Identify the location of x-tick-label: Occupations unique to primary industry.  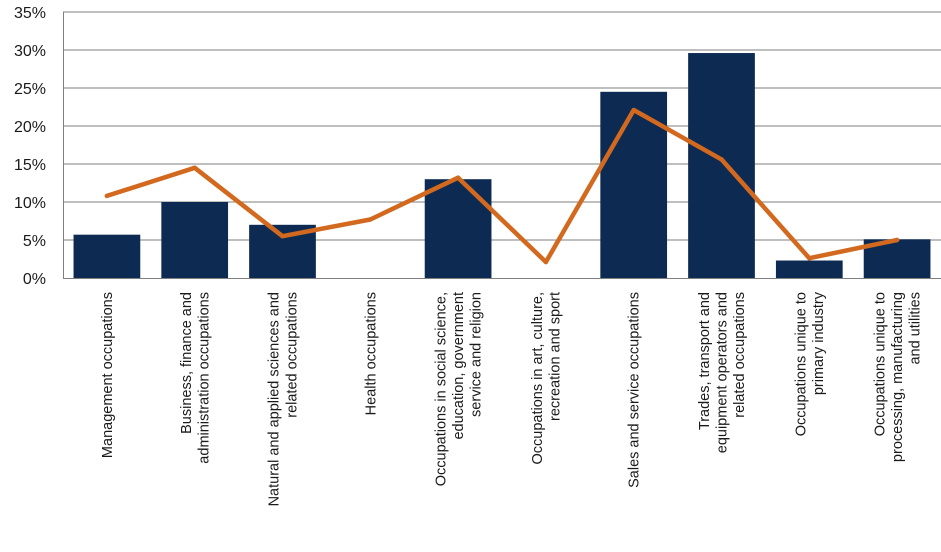
(811, 363).